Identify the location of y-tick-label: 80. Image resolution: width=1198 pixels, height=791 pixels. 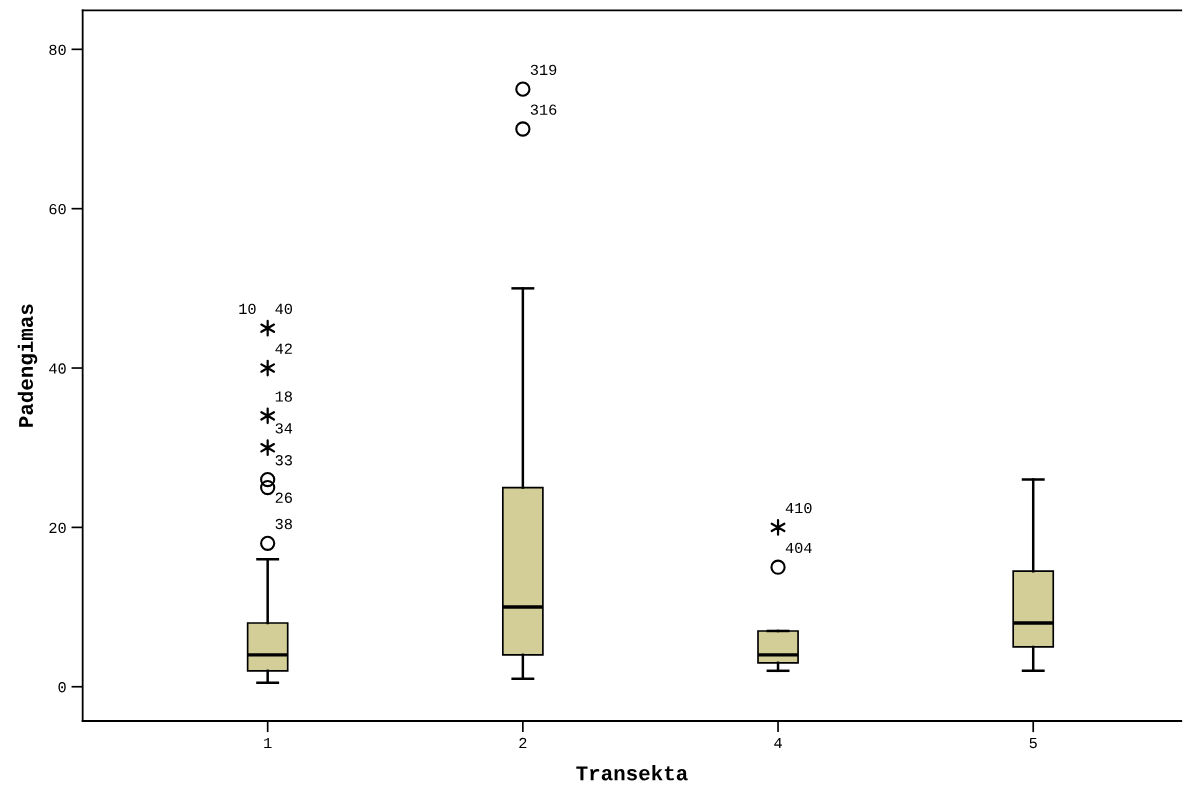
(57, 50).